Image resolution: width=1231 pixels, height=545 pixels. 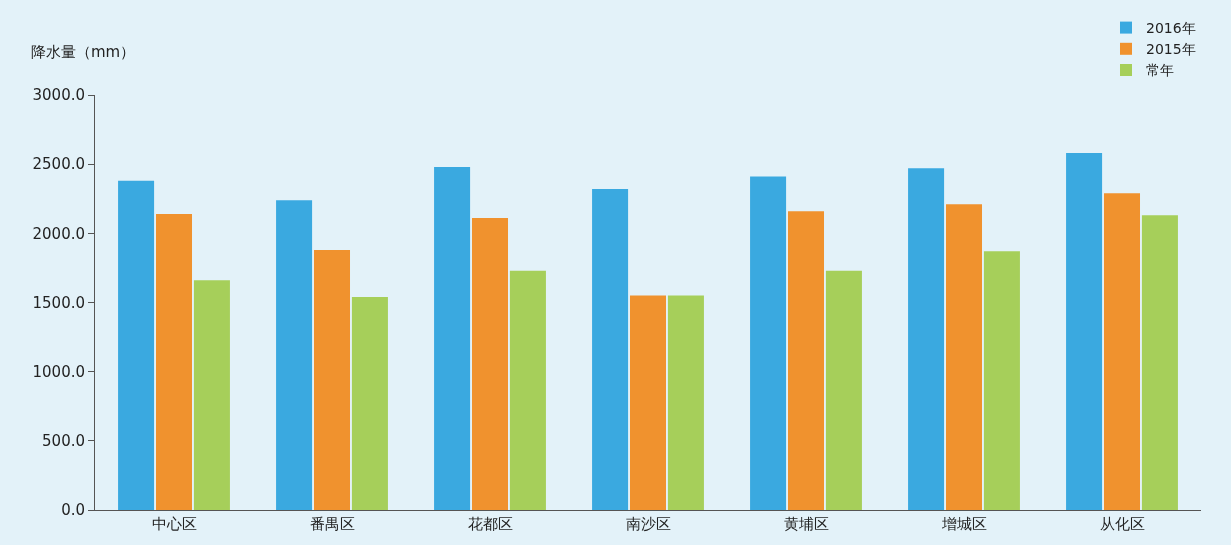 I want to click on x-tick-label: 花都区, so click(x=490, y=524).